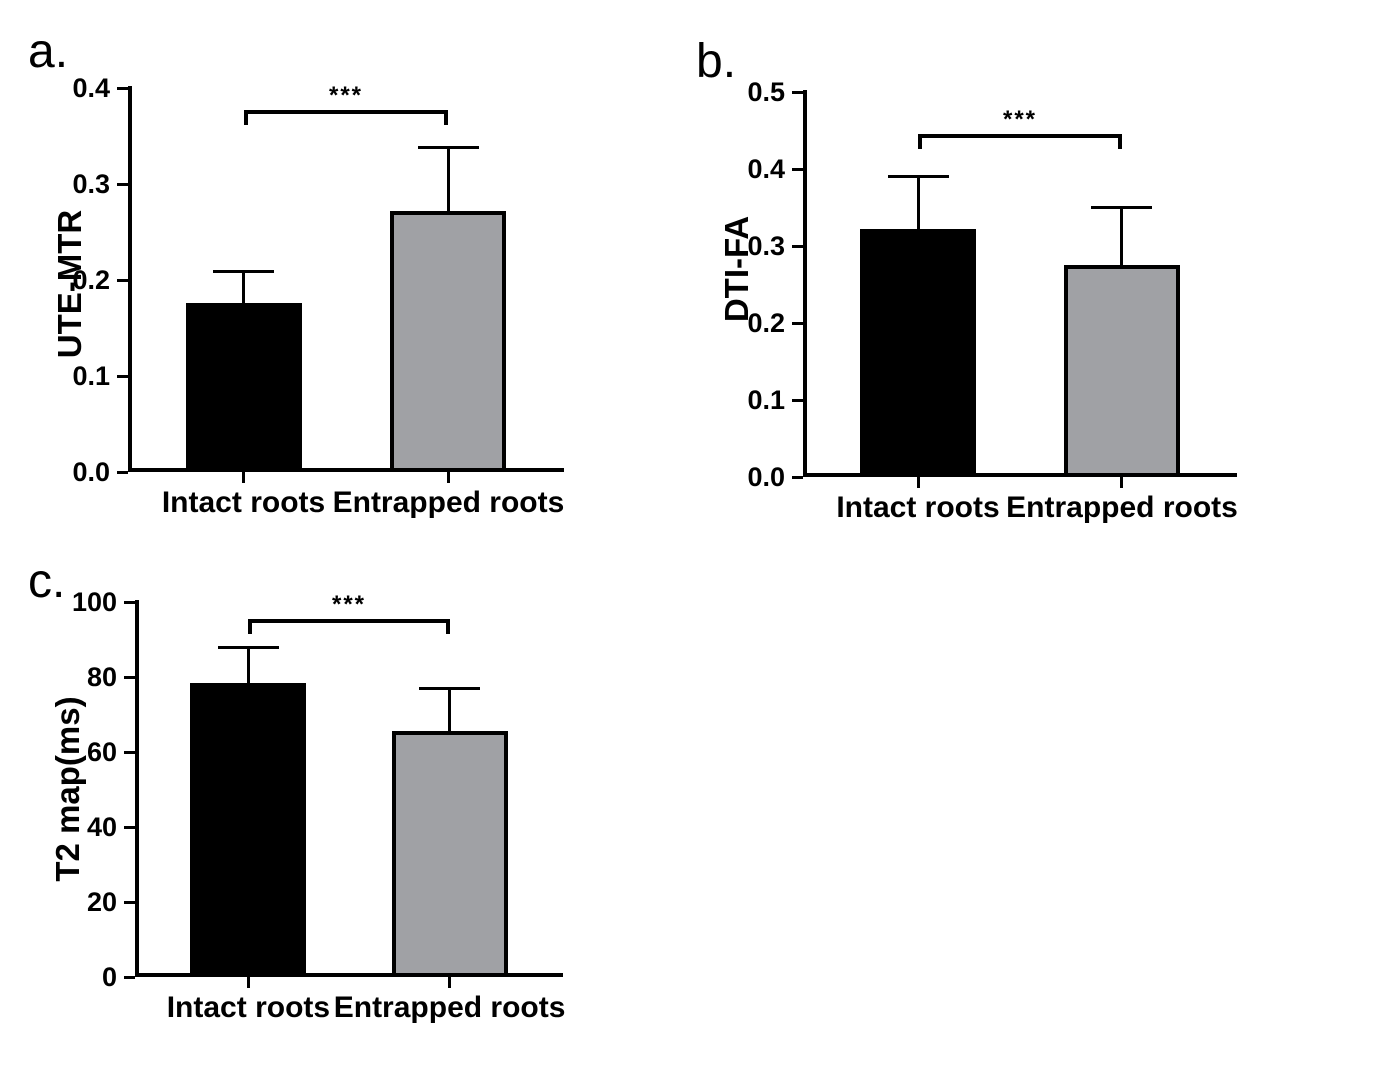 Image resolution: width=1378 pixels, height=1065 pixels. Describe the element at coordinates (47, 581) in the screenshot. I see `panel-letter-c: c.` at that location.